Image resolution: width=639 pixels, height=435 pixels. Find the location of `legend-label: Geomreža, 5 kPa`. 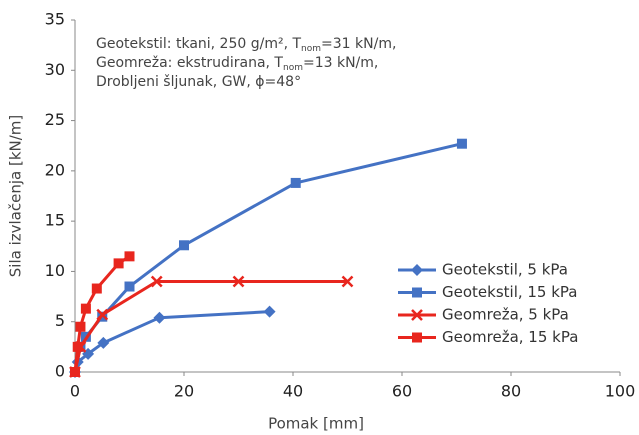

legend-label: Geomreža, 5 kPa is located at coordinates (505, 315).